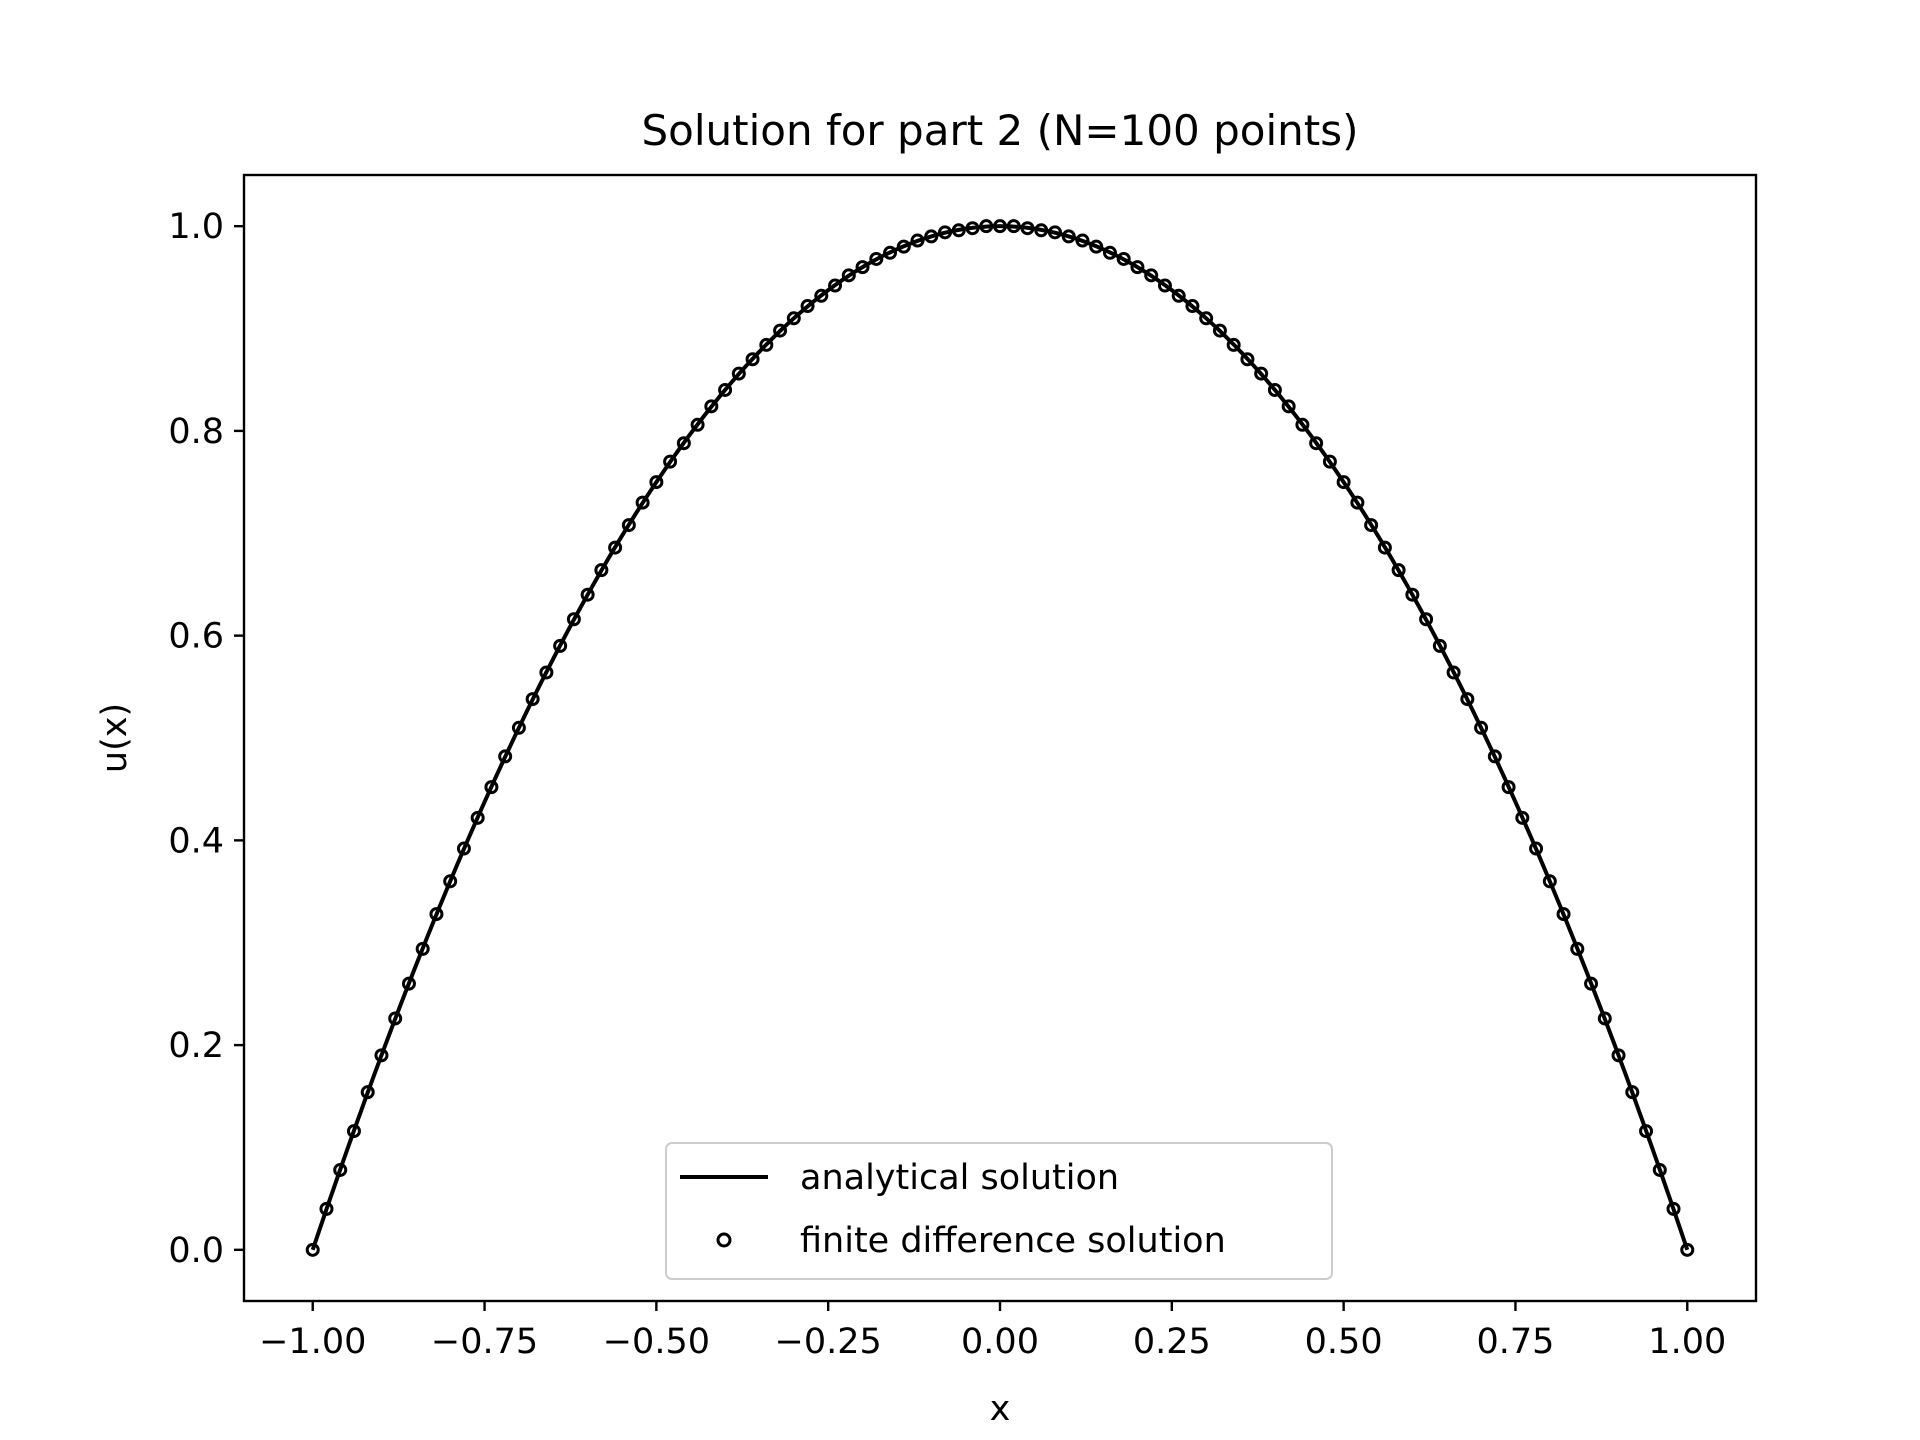 The width and height of the screenshot is (1920, 1440). What do you see at coordinates (1172, 1342) in the screenshot?
I see `x-tick-label: 0.25` at bounding box center [1172, 1342].